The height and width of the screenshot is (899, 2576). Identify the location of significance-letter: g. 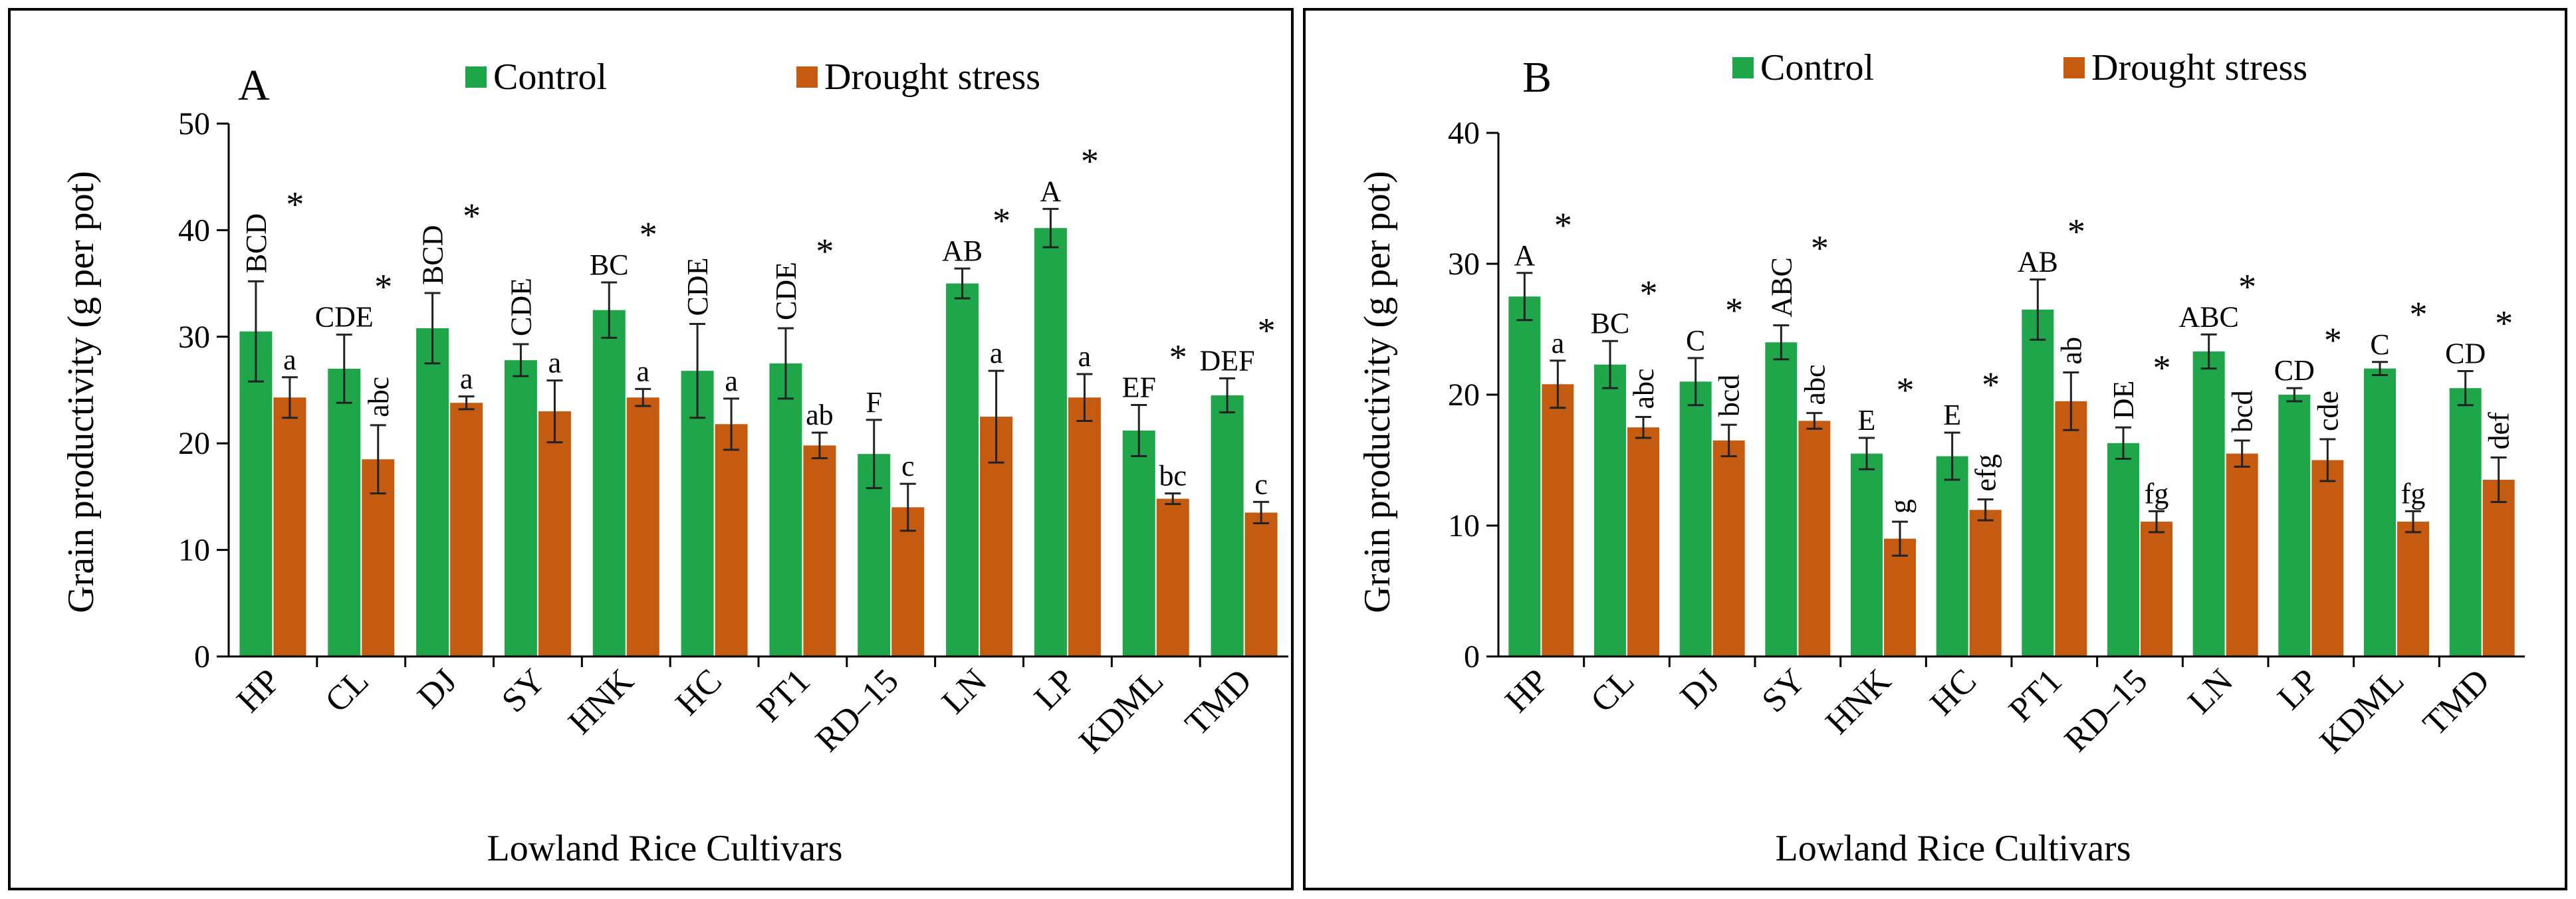
(1900, 506).